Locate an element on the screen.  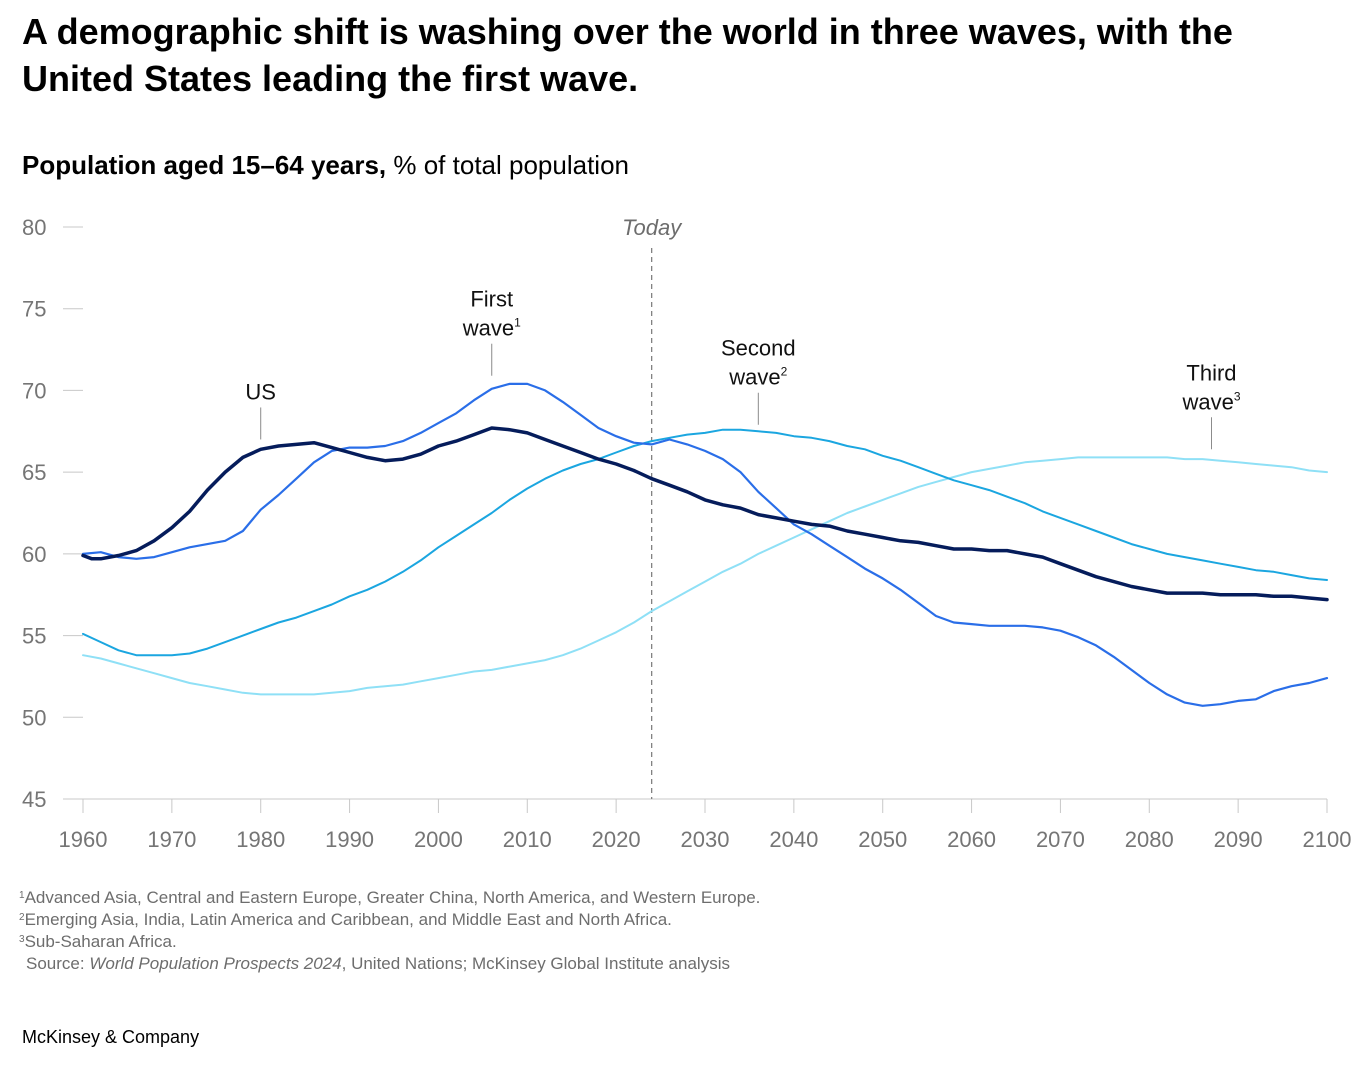
chart-annotations: US First wave1 Second wave2 Third wave3 is located at coordinates (743, 368).